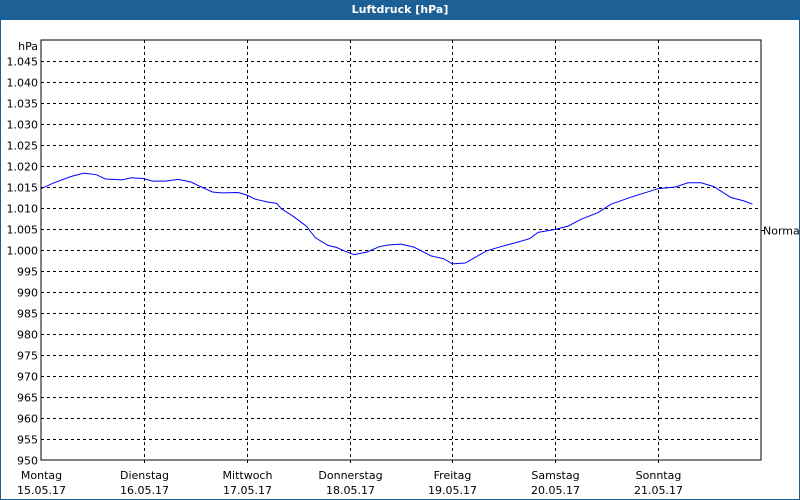 This screenshot has width=800, height=500. I want to click on x-tick-date: 18.05.17, so click(350, 490).